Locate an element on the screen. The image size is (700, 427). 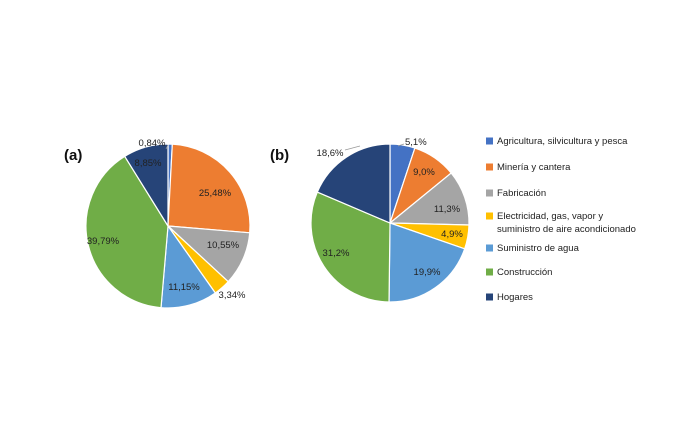
pie-b-data-label-4: 19,9% is located at coordinates (427, 272).